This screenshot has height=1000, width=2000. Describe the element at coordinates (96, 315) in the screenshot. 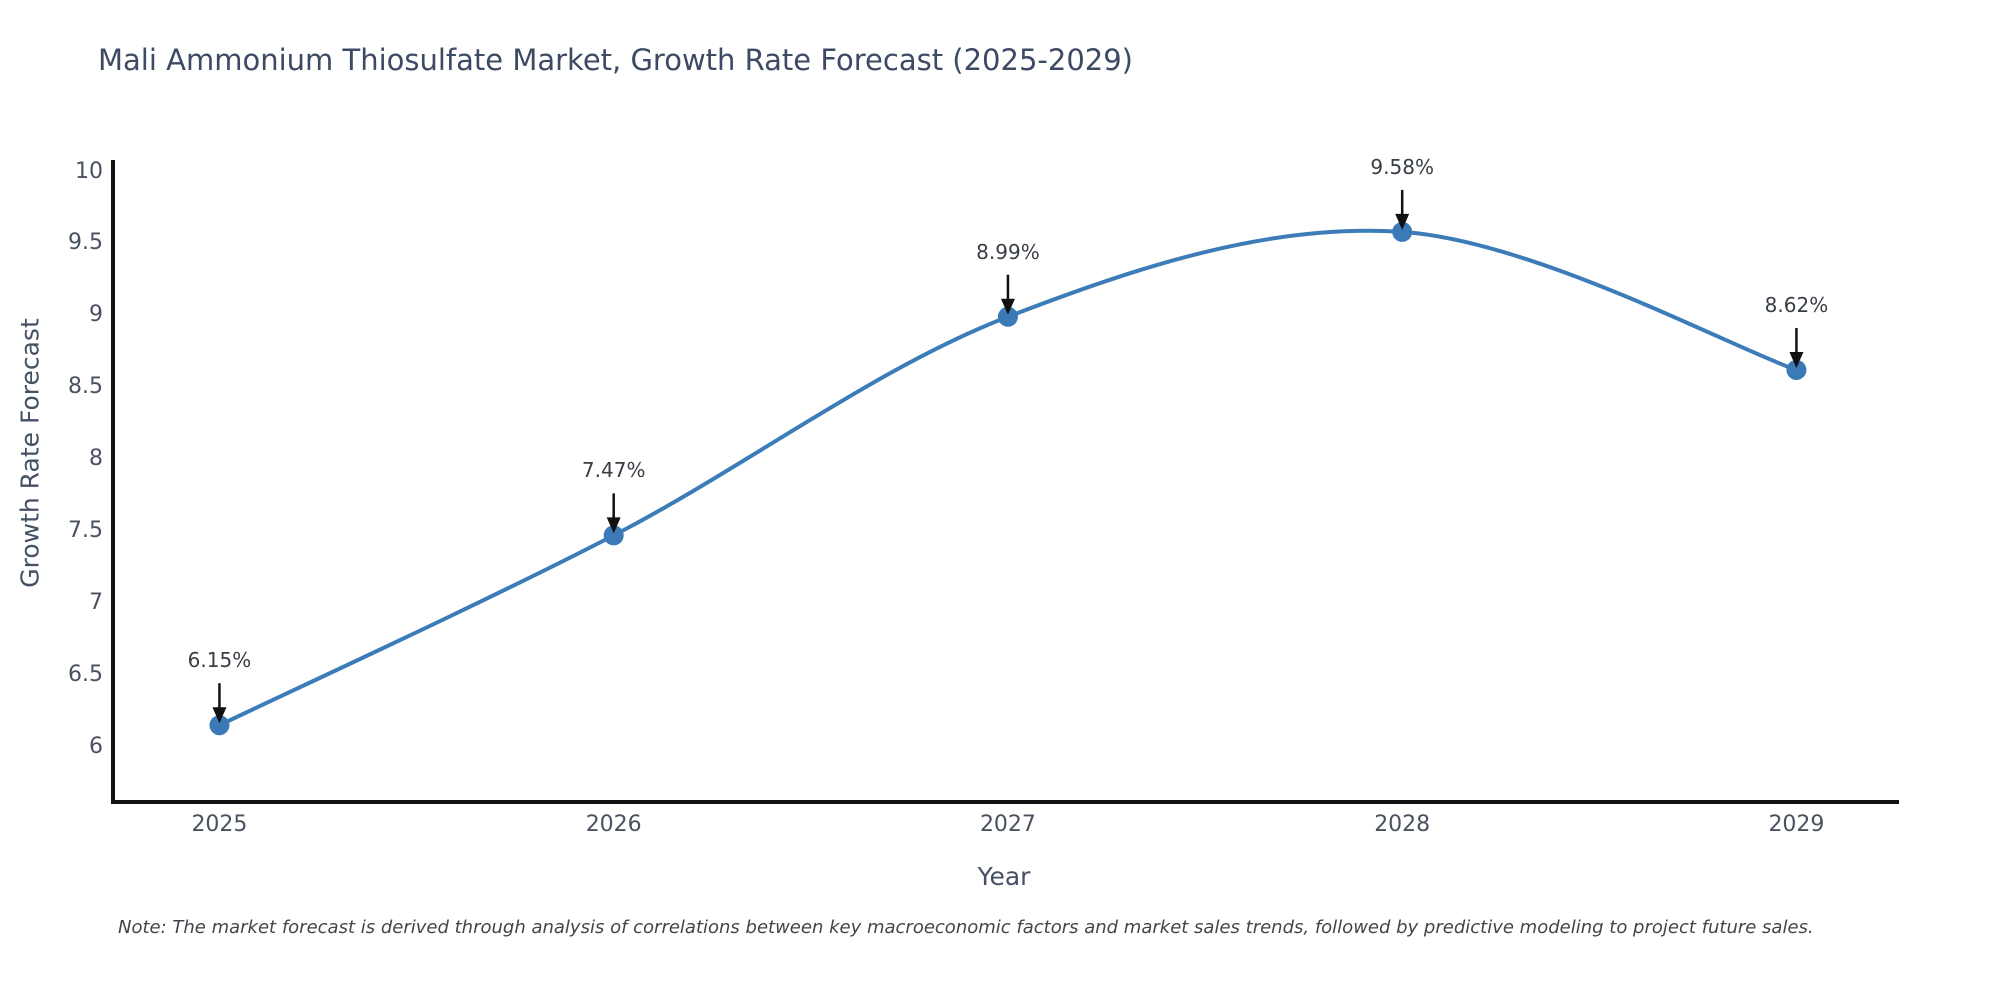

I see `y-tick-label: 9` at that location.